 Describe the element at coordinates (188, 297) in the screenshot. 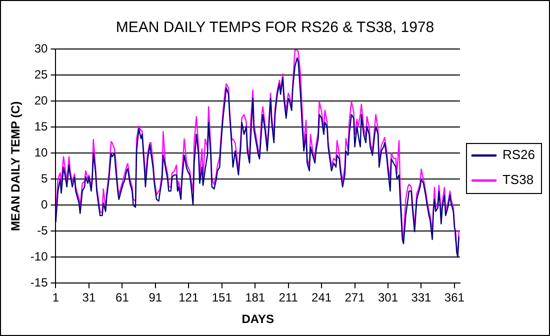

I see `x-tick-label: 121` at that location.